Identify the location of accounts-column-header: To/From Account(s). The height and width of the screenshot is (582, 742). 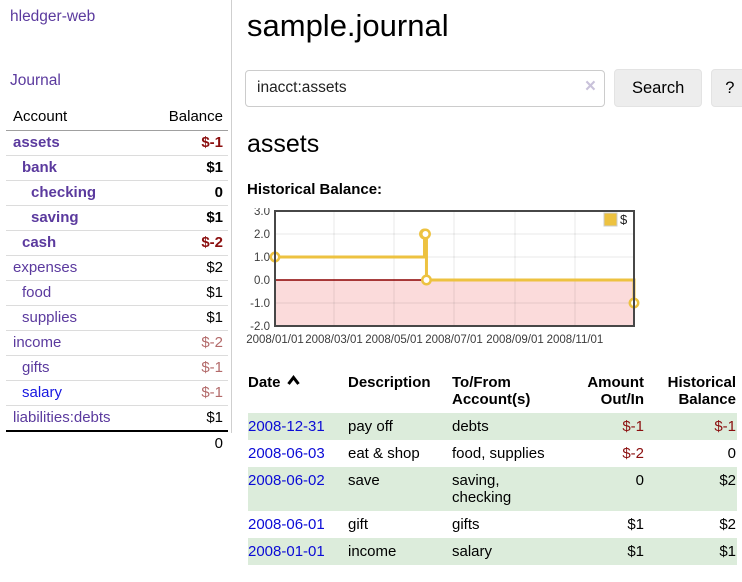
(491, 391).